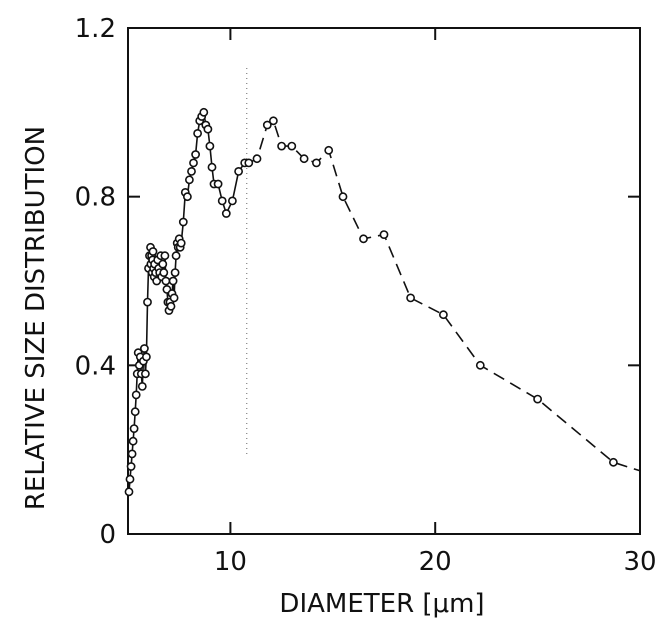 Image resolution: width=656 pixels, height=624 pixels. I want to click on y-axis-label: RELATIVE SIZE DISTRIBUTION, so click(36, 318).